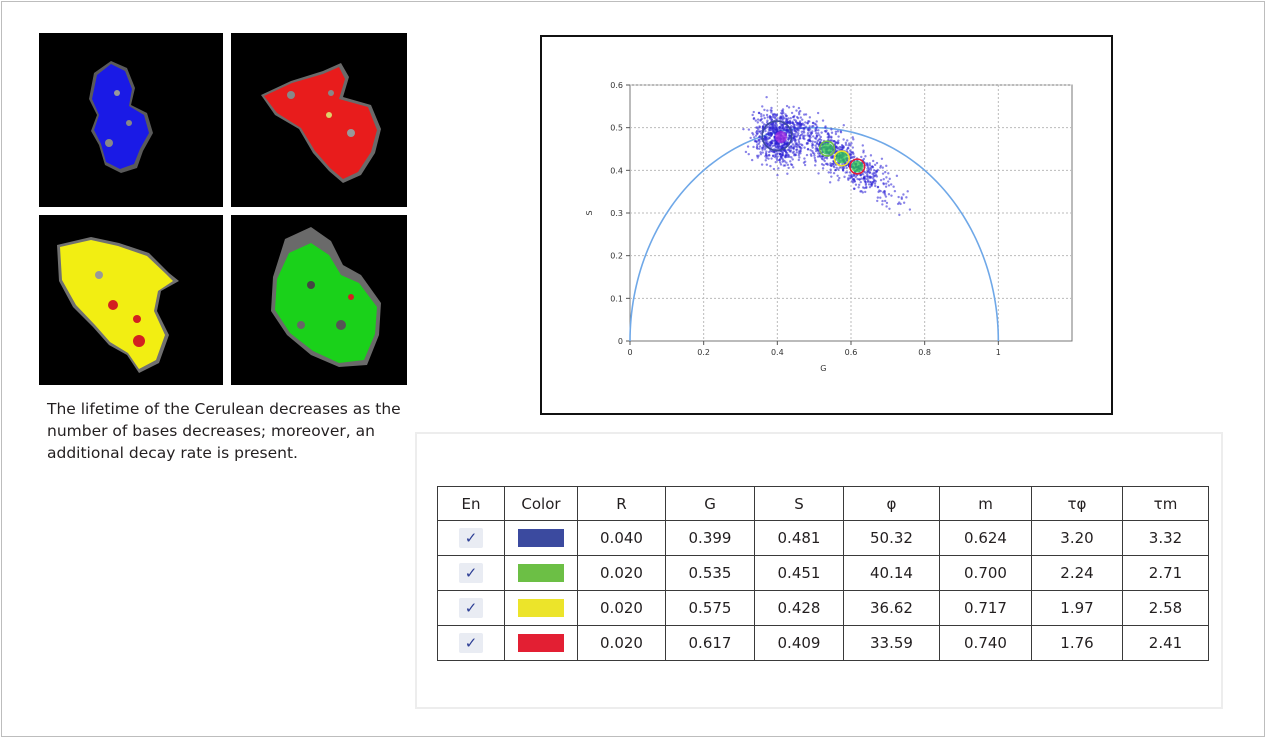 Image resolution: width=1267 pixels, height=739 pixels. What do you see at coordinates (891, 643) in the screenshot?
I see `cell-phi: 33.59` at bounding box center [891, 643].